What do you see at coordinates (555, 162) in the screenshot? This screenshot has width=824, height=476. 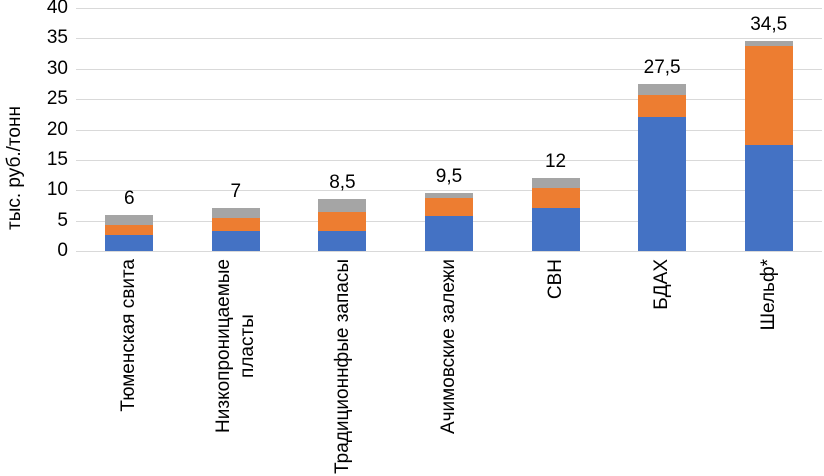 I see `bar-total-label: 12` at bounding box center [555, 162].